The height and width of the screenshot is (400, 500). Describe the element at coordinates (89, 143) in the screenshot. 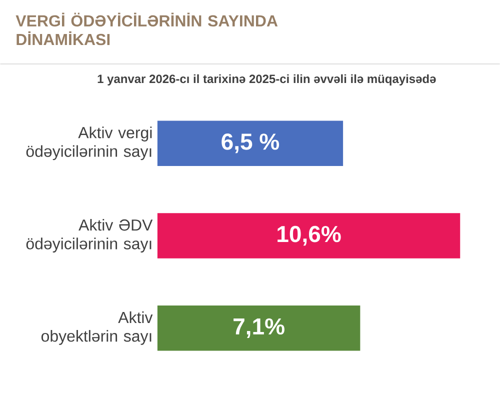

I see `y-tick-label: Aktiv vergi ödəyicilərinin sayı` at that location.